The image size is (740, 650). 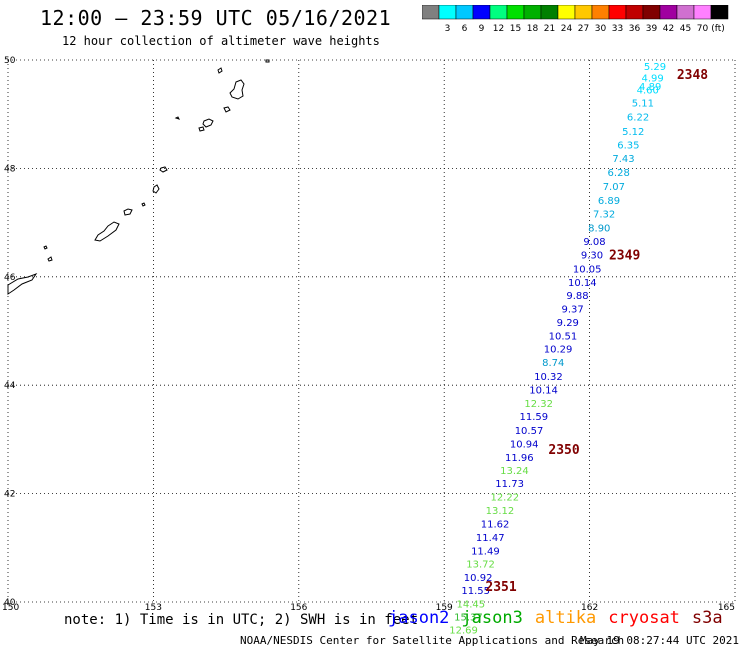 I want to click on scale-label: 42, so click(x=668, y=29).